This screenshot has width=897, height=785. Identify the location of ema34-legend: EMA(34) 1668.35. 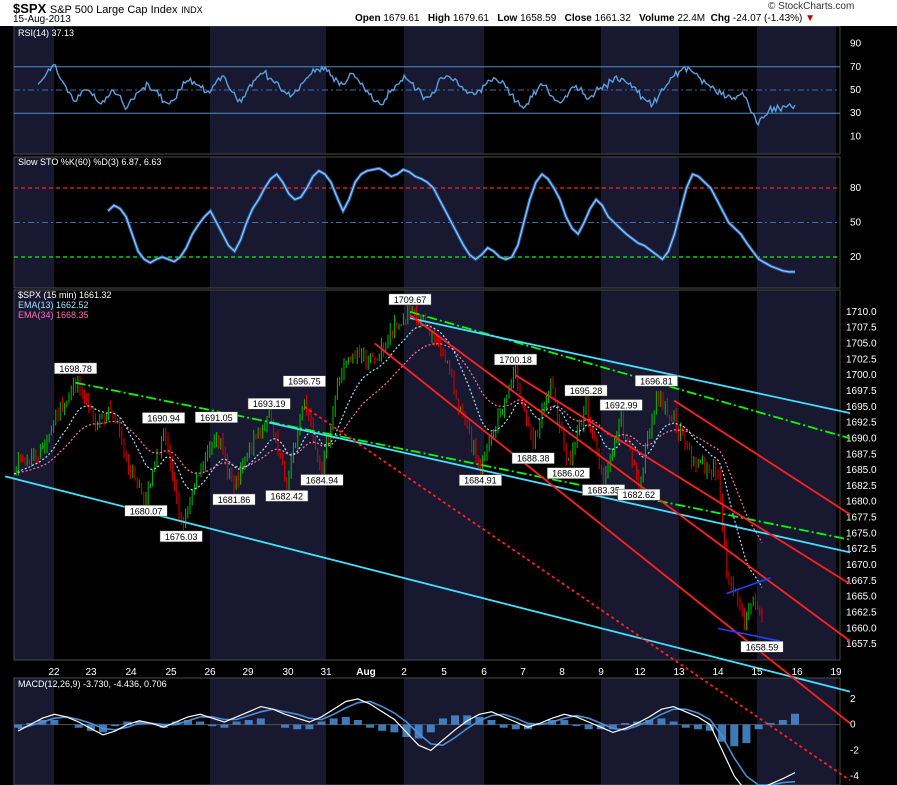
(53, 315).